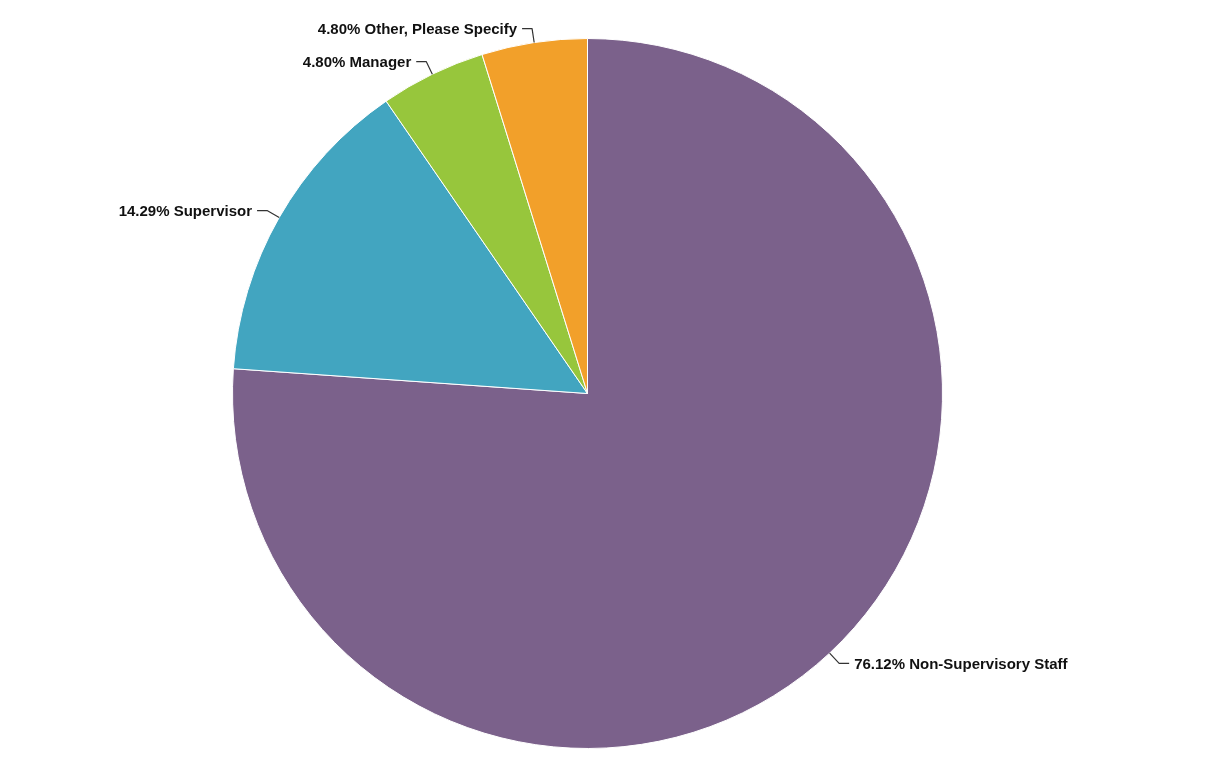 Image resolution: width=1229 pixels, height=769 pixels. Describe the element at coordinates (961, 663) in the screenshot. I see `slice-label: 76.12% Non-Supervisory Staff` at that location.